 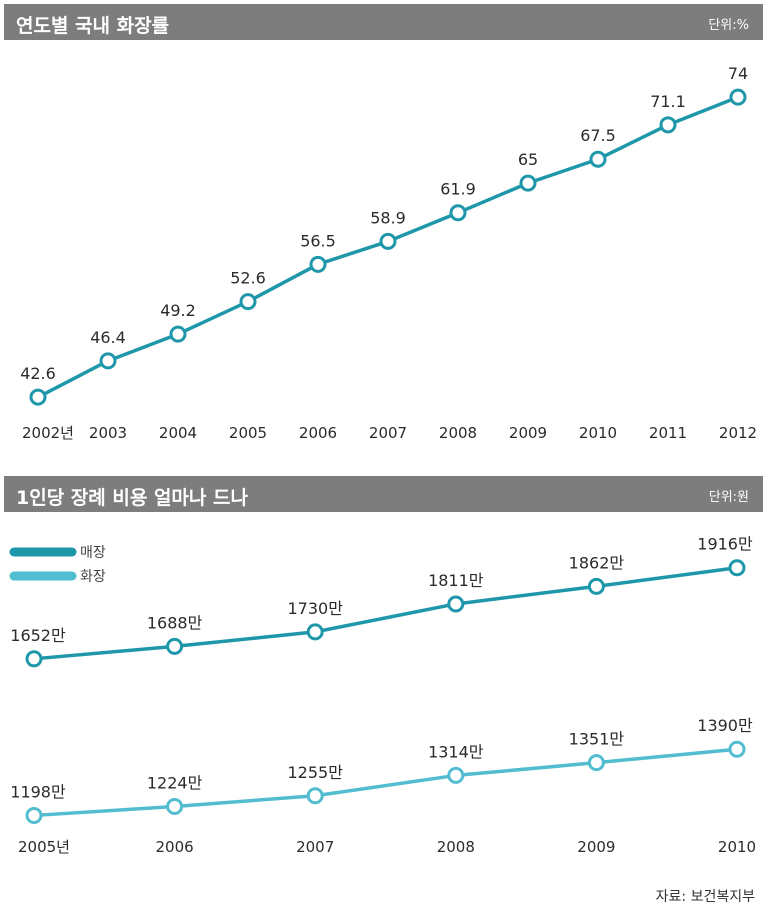 What do you see at coordinates (178, 433) in the screenshot?
I see `chart1-x-tick-2004: 2004` at bounding box center [178, 433].